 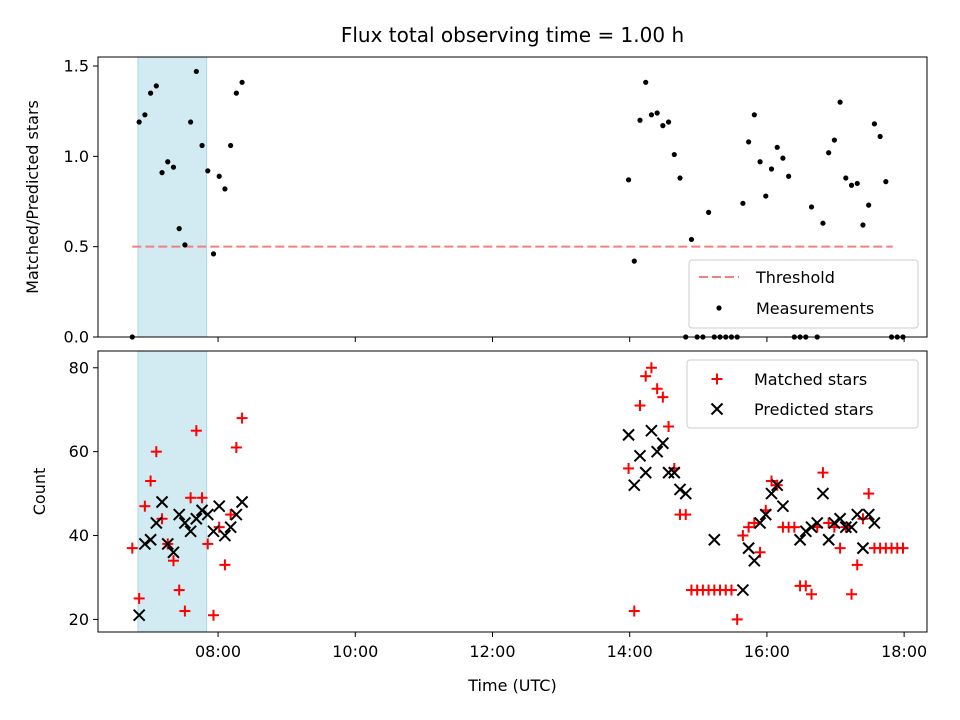 I want to click on ratio-ytick-label-3: 1.5, so click(x=76, y=66).